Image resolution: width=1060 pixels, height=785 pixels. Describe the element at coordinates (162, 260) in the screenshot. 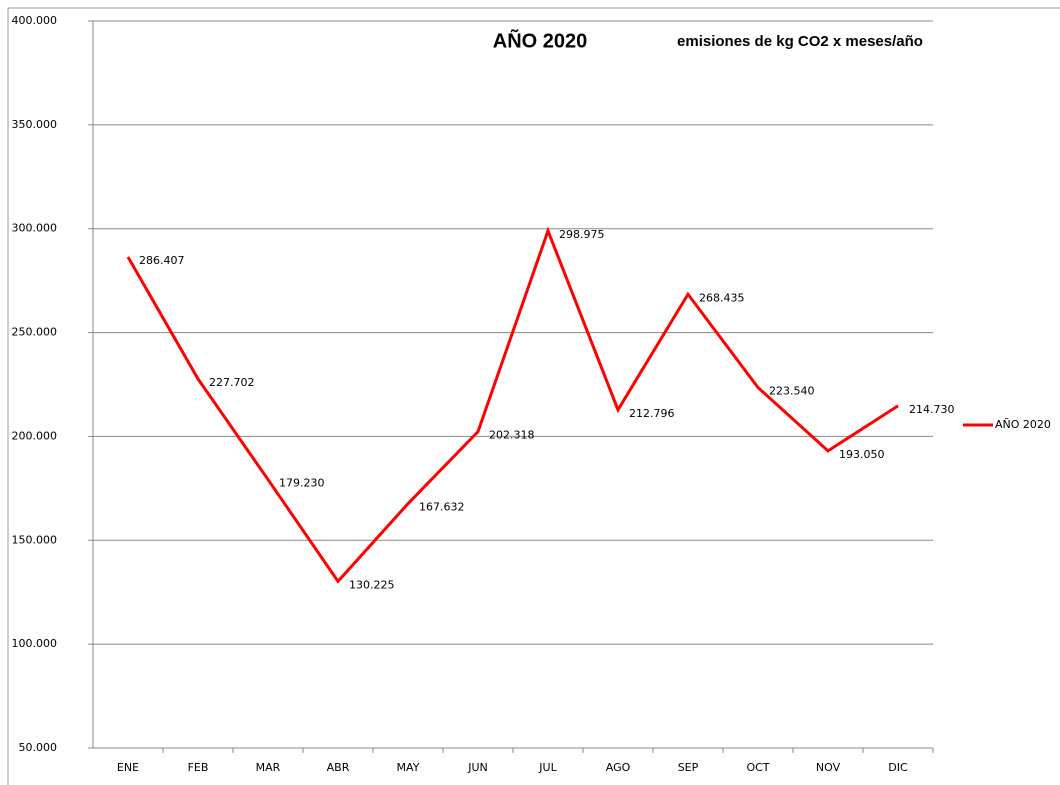

I see `data-label: 286.407` at that location.